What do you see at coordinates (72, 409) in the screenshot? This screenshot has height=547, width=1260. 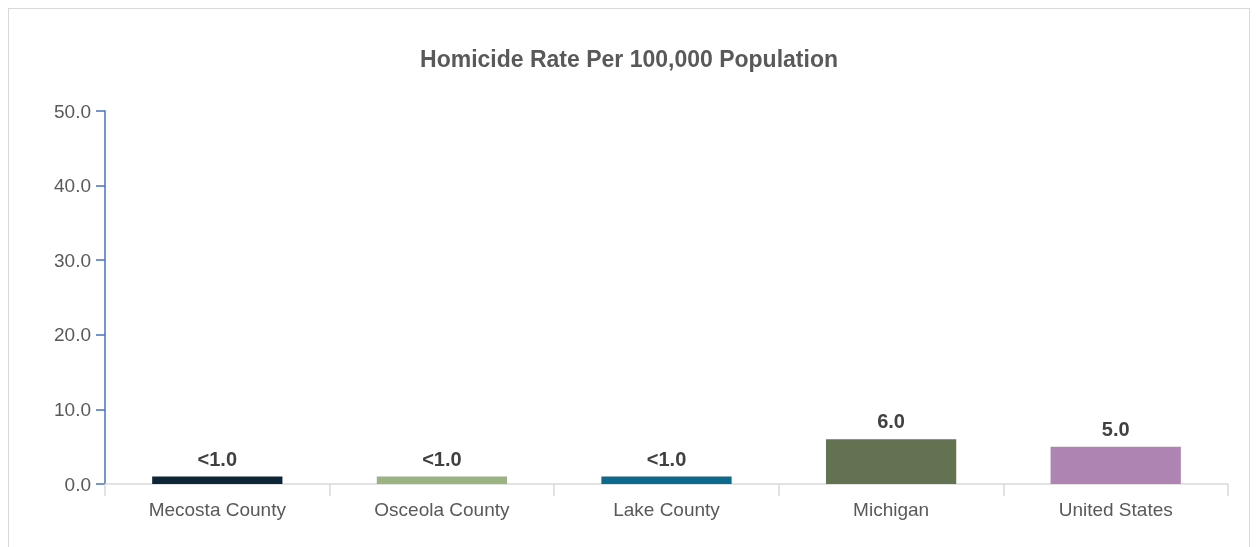 I see `y-tick-label: 10.0` at bounding box center [72, 409].